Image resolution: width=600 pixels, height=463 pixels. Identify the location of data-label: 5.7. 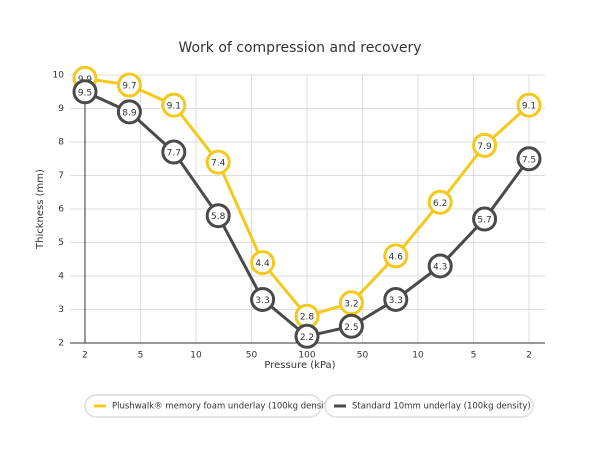
(484, 221).